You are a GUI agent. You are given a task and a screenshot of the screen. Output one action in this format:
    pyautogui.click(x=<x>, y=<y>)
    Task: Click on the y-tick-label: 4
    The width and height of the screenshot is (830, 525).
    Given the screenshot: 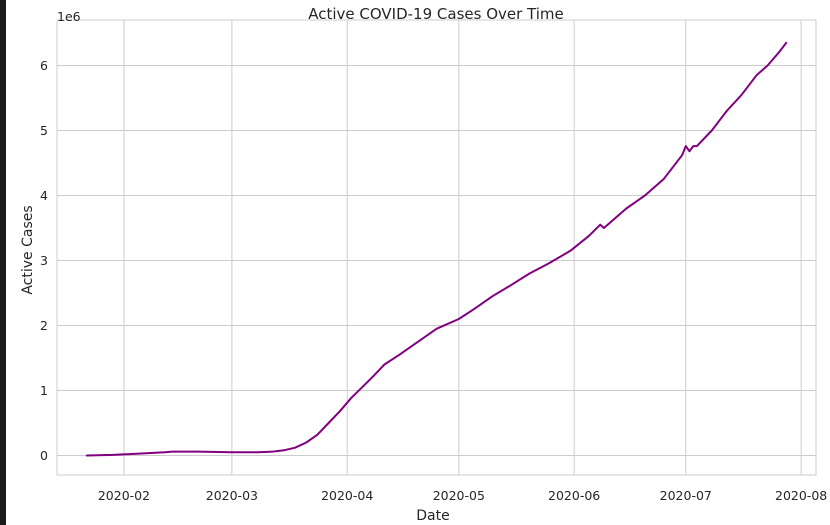 What is the action you would take?
    pyautogui.click(x=44, y=195)
    